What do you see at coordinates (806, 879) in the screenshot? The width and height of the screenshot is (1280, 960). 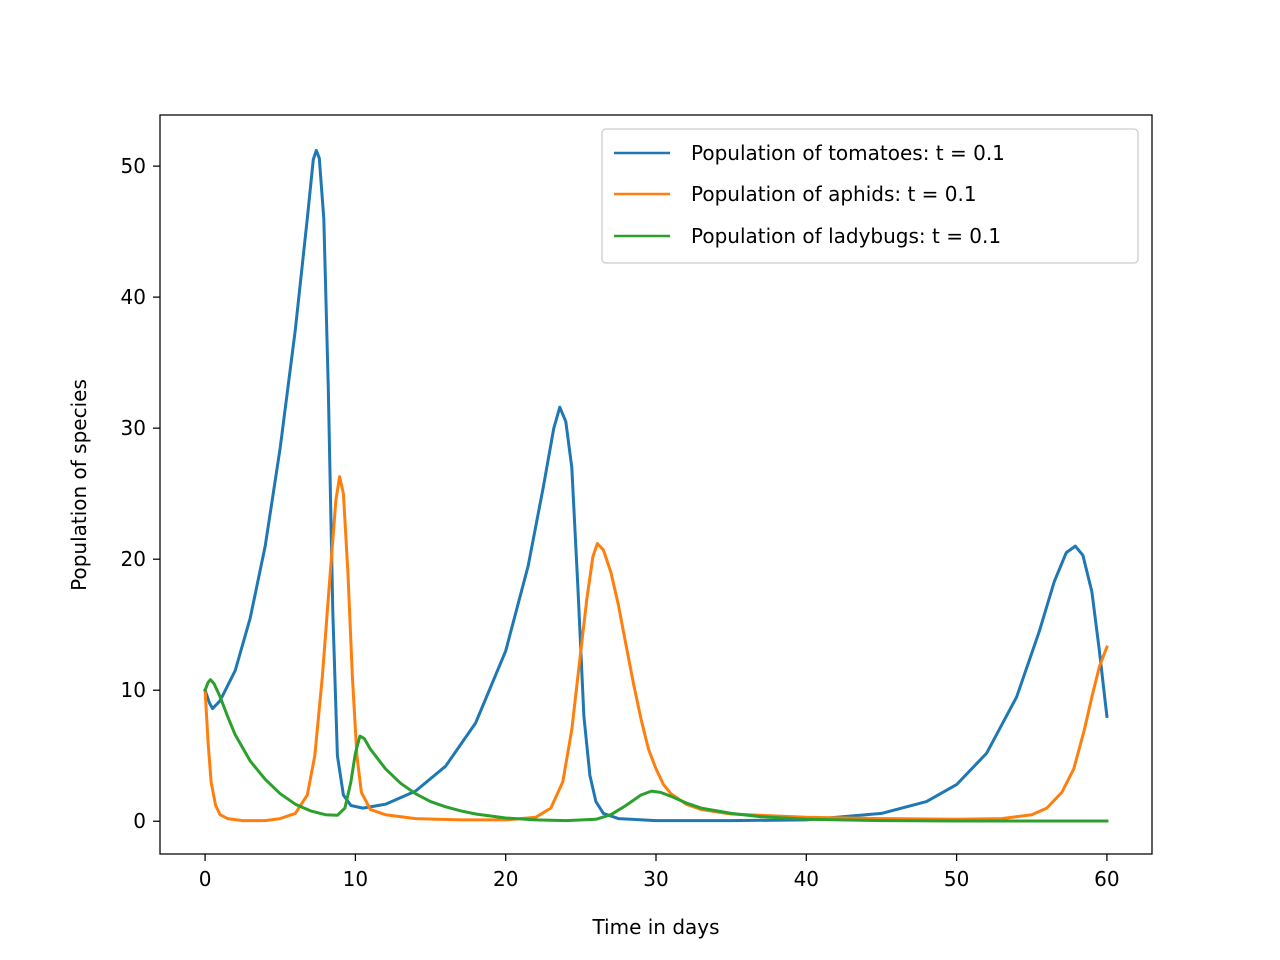 I see `x-tick-label: 40` at bounding box center [806, 879].